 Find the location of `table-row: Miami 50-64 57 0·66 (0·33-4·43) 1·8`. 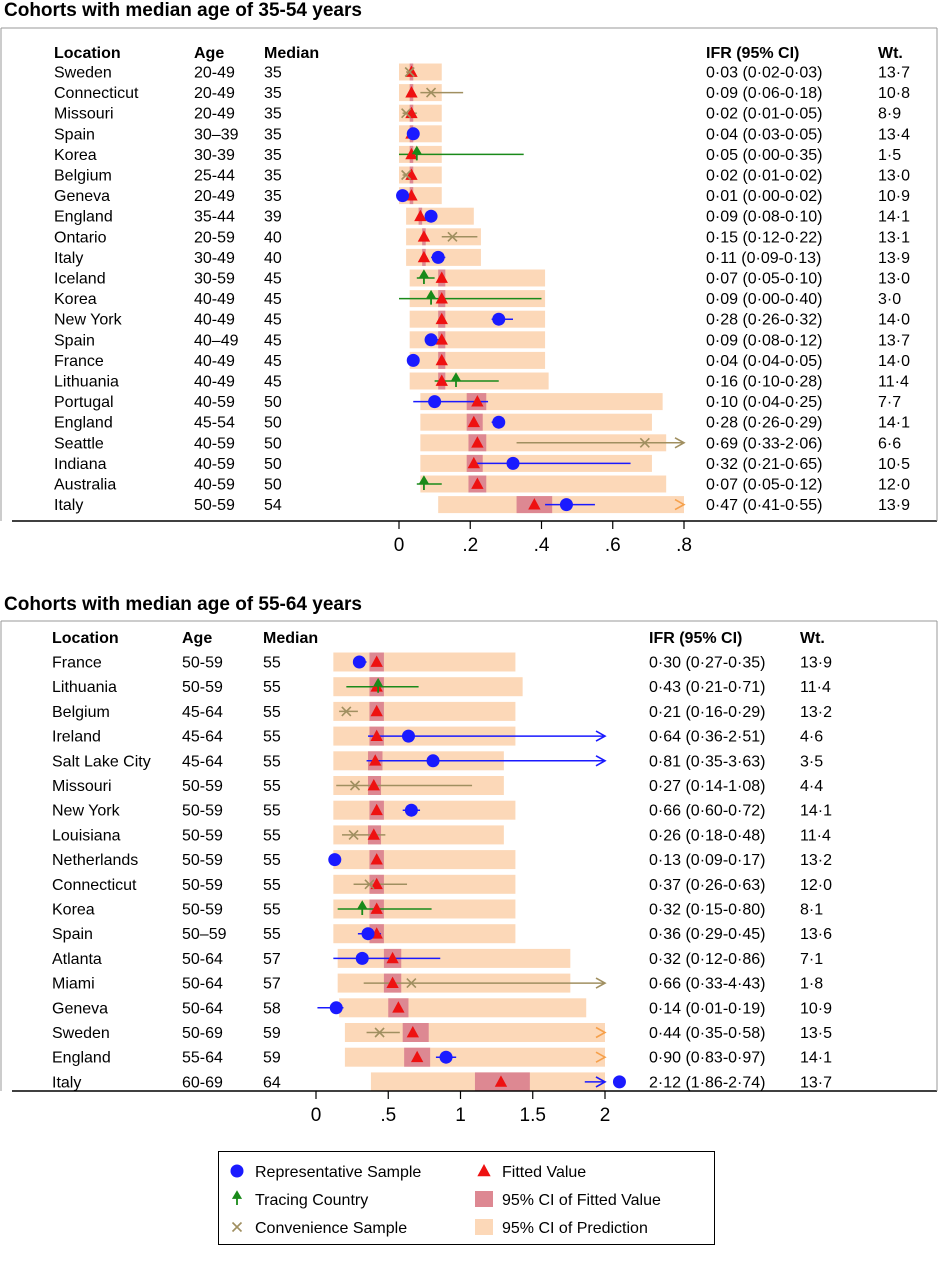

table-row: Miami 50-64 57 0·66 (0·33-4·43) 1·8 is located at coordinates (437, 983).